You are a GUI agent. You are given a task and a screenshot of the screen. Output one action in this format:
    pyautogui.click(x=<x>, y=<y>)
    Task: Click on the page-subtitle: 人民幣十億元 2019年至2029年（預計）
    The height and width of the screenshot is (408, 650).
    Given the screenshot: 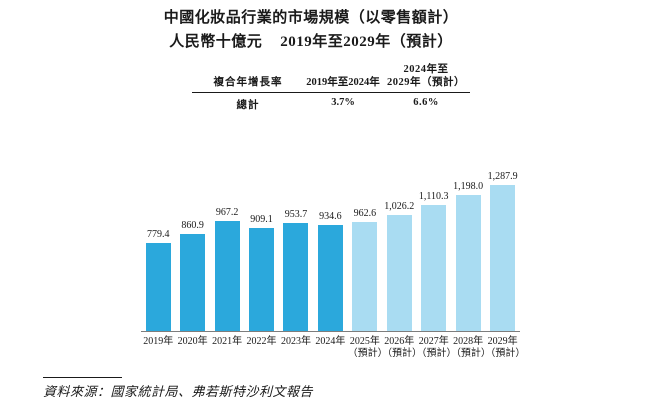 What is the action you would take?
    pyautogui.click(x=311, y=42)
    